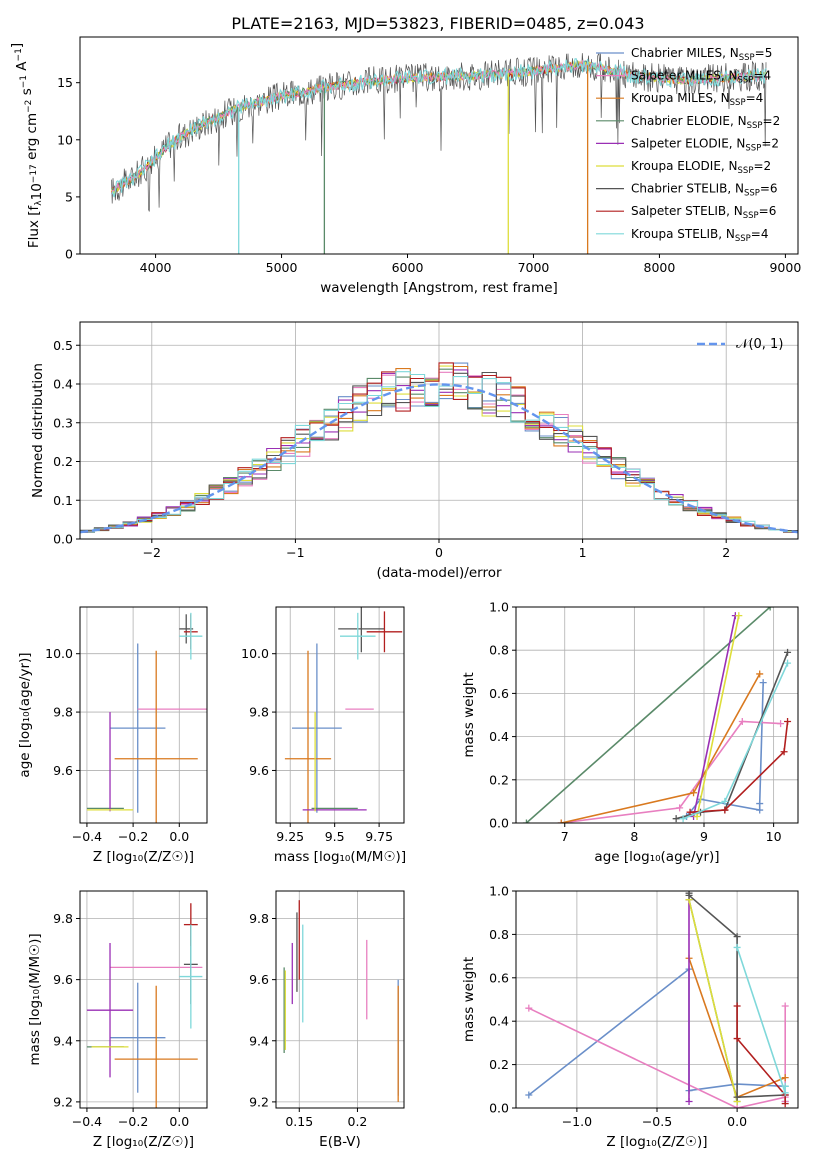 The height and width of the screenshot is (1170, 819). Describe the element at coordinates (565, 836) in the screenshot. I see `x-tick-label: 7` at that location.